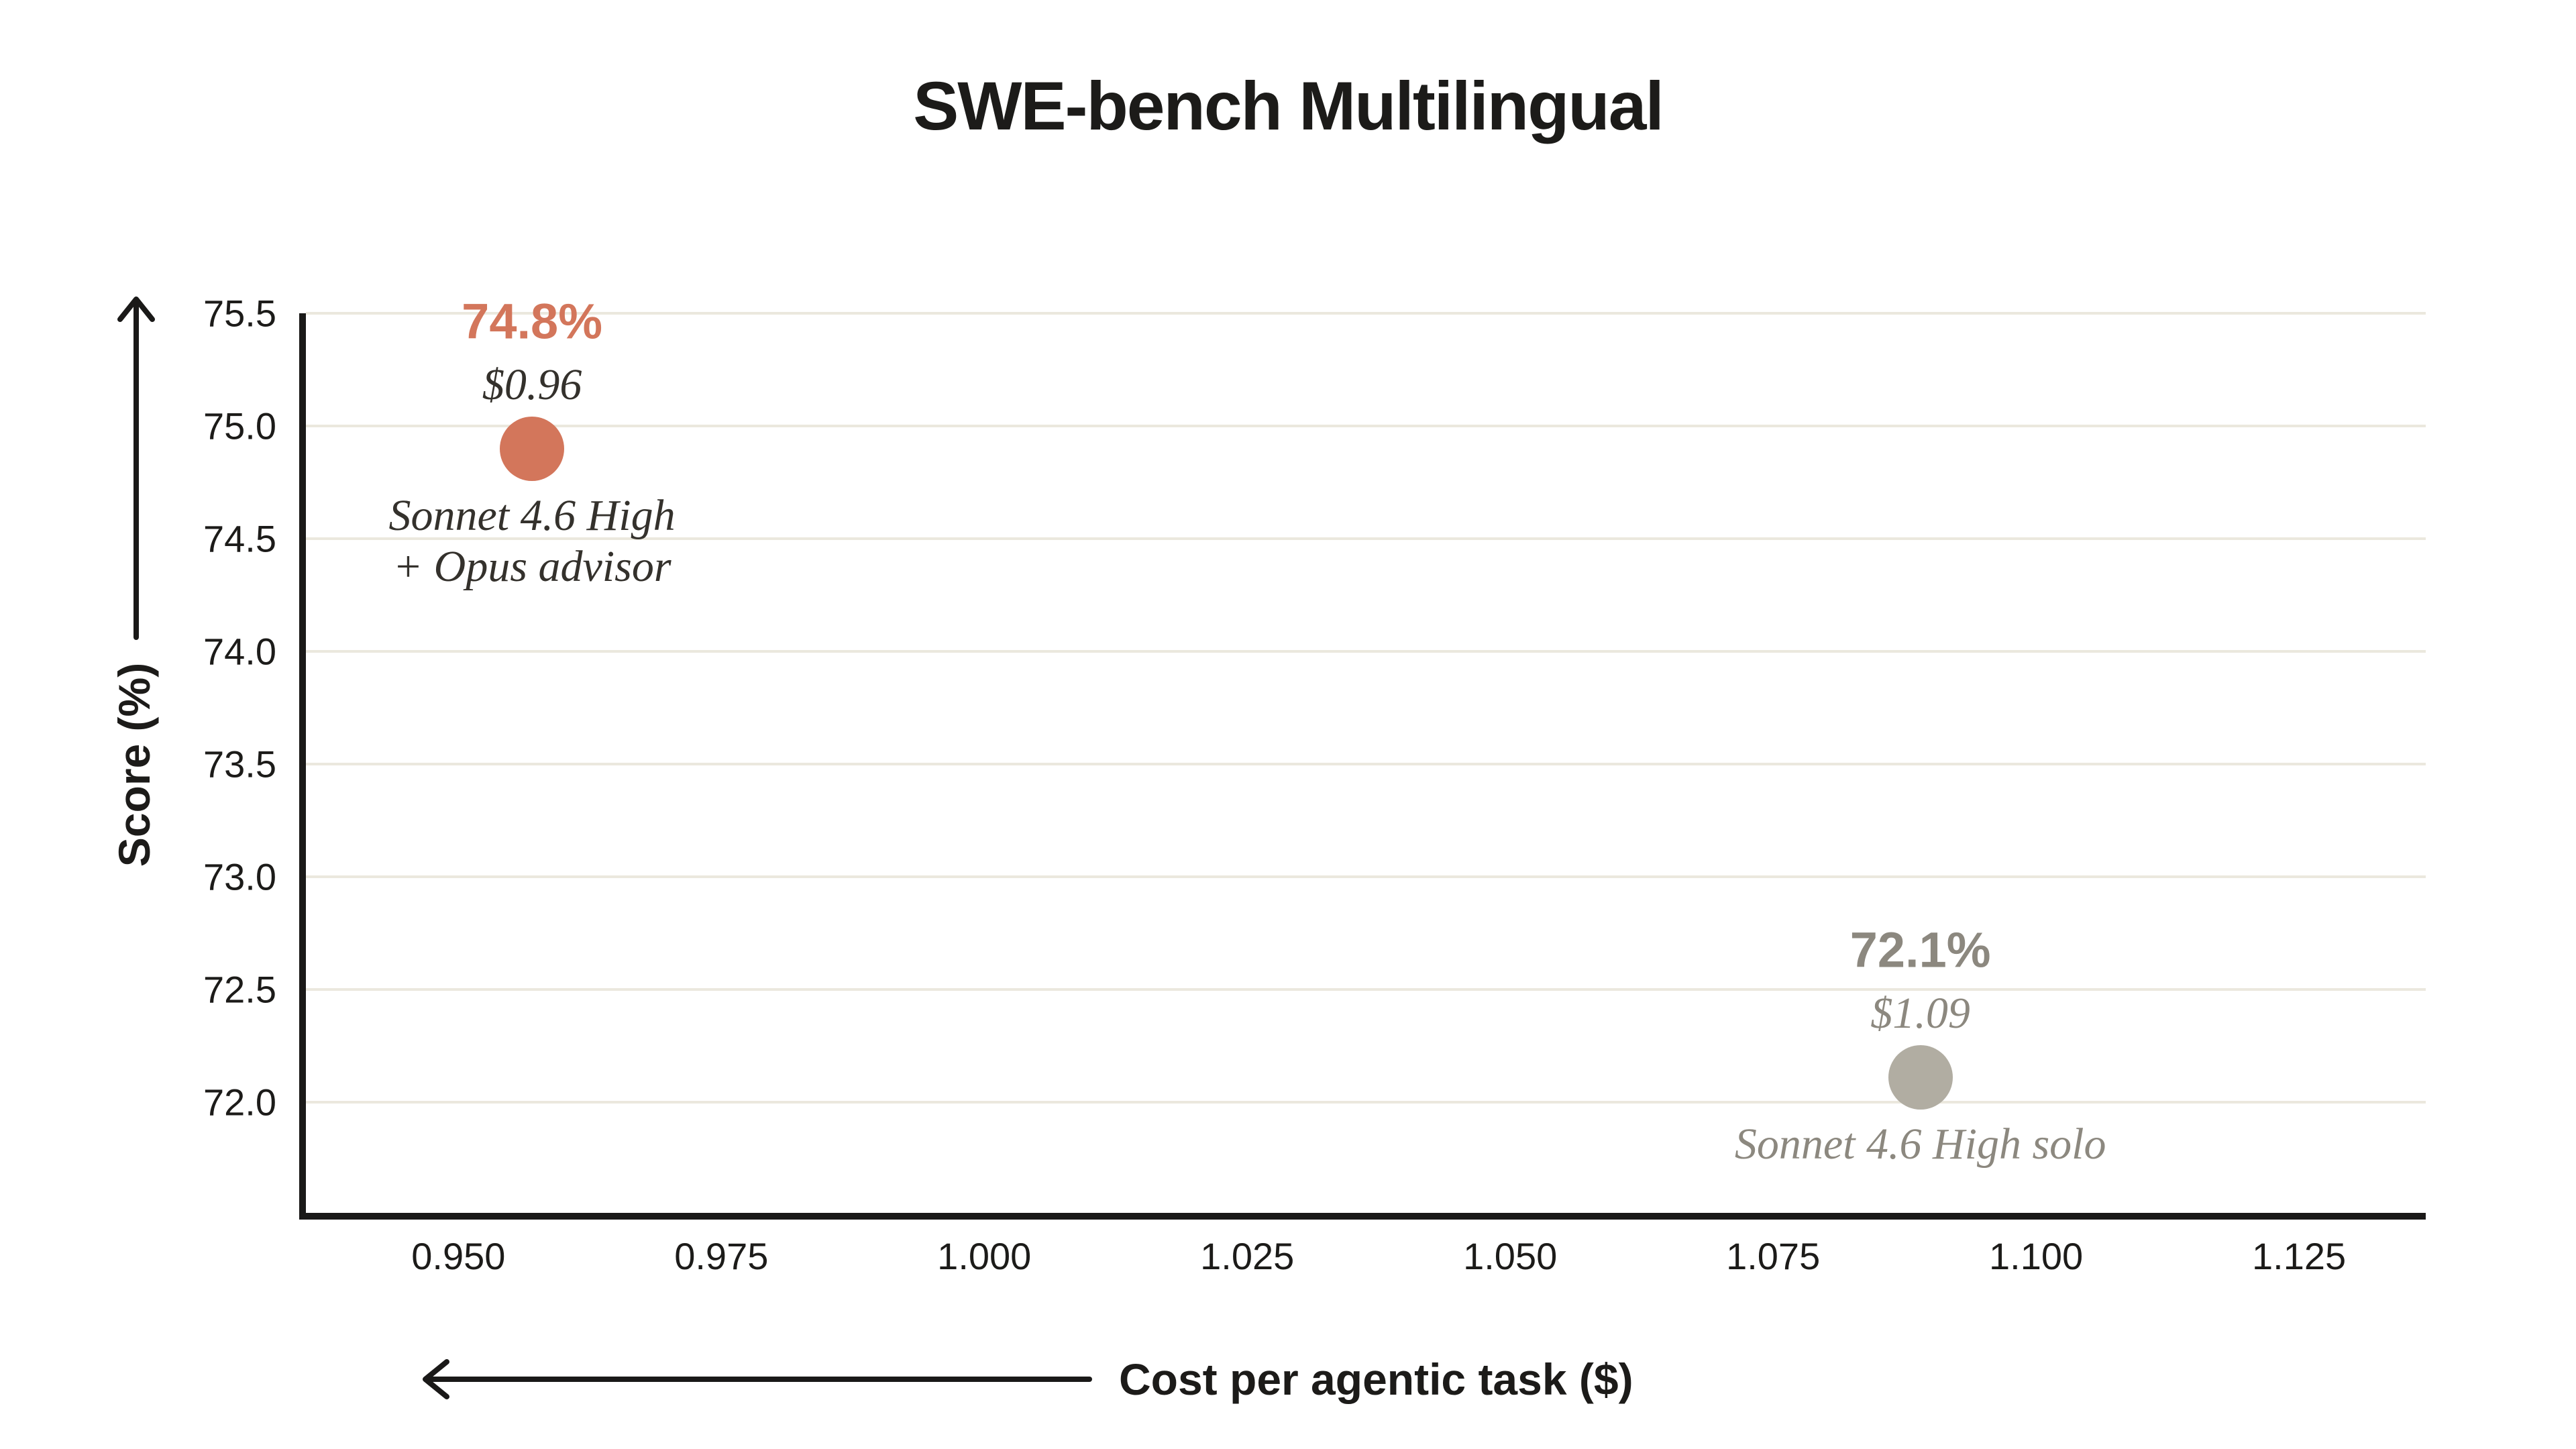 This screenshot has height=1449, width=2576. Describe the element at coordinates (239, 313) in the screenshot. I see `y-tick-label: 75.5` at that location.